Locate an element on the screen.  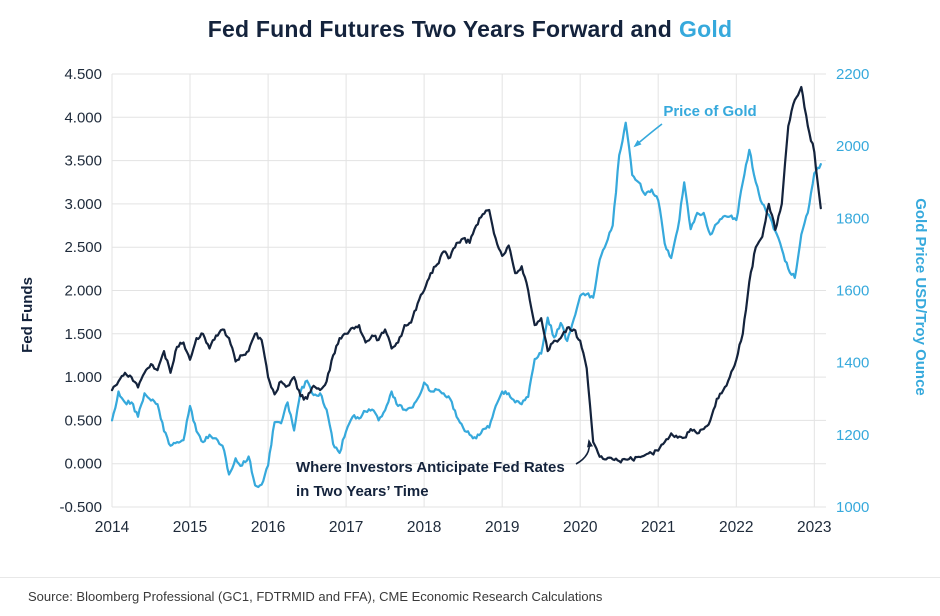
x-axis-tick-label: 2019 is located at coordinates (502, 527).